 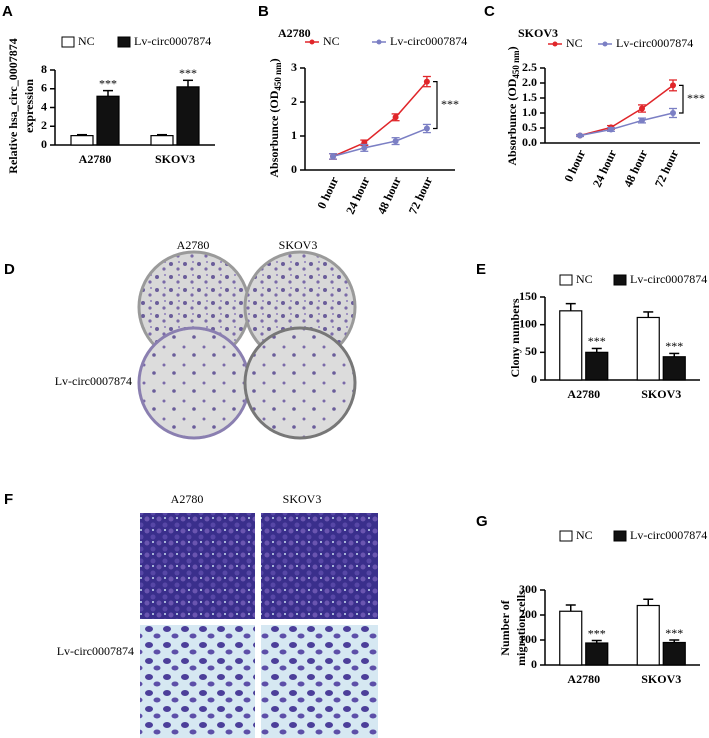 What do you see at coordinates (44, 69) in the screenshot?
I see `y-tick-label: 8` at bounding box center [44, 69].